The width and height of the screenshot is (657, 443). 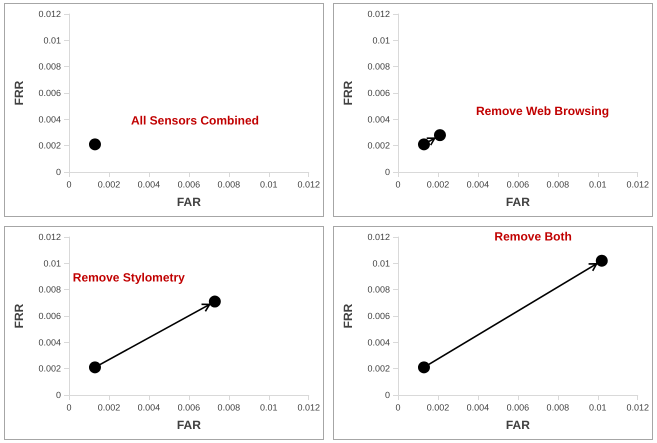 I want to click on annotation: All Sensors Combined, so click(x=195, y=120).